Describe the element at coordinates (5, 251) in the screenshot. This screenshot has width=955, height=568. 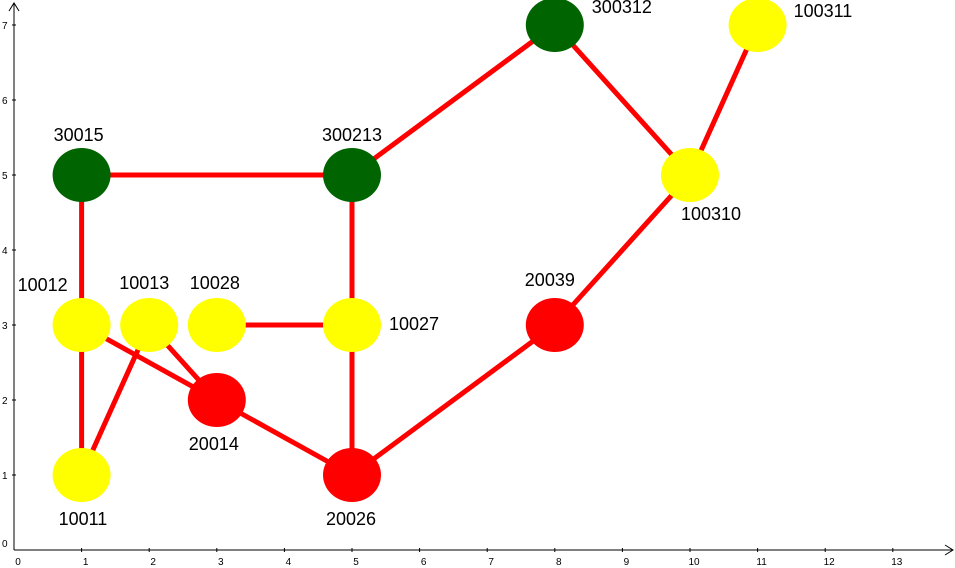
I see `y-tick-label: 4` at that location.